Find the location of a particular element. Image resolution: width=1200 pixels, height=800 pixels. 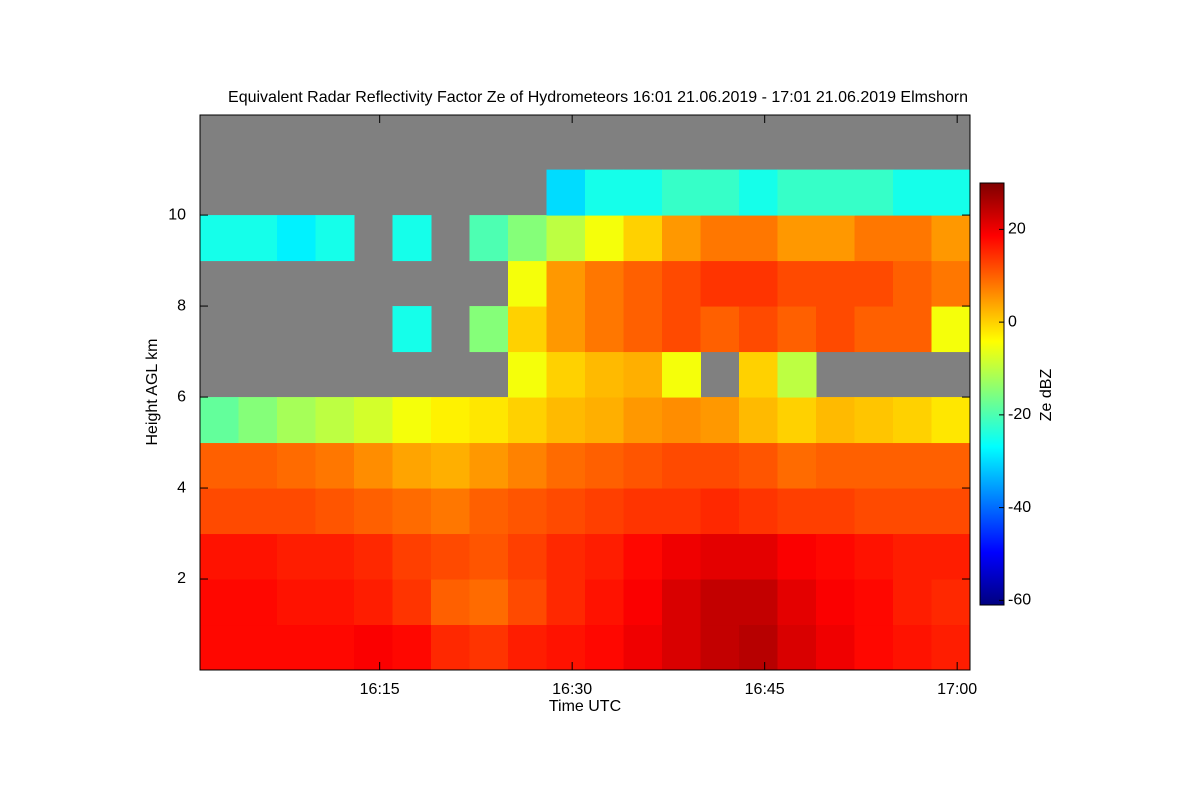

colorbar-tick-label: -60 is located at coordinates (1019, 600).